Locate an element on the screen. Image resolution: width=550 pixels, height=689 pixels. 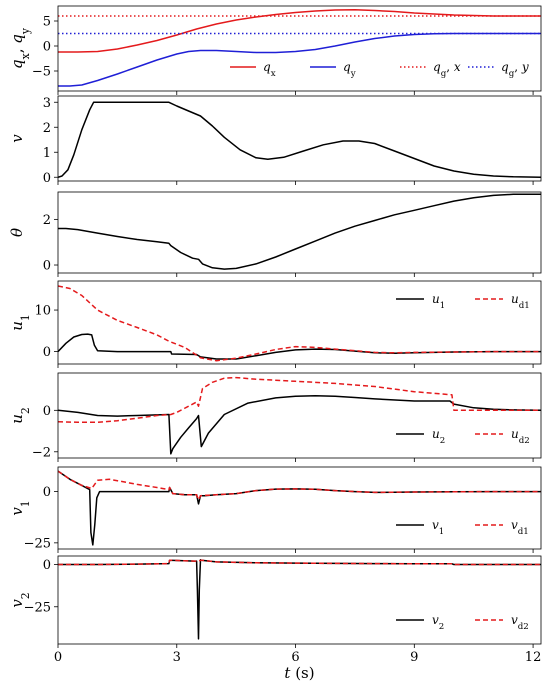
y-tick-label: 3 is located at coordinates (47, 103).